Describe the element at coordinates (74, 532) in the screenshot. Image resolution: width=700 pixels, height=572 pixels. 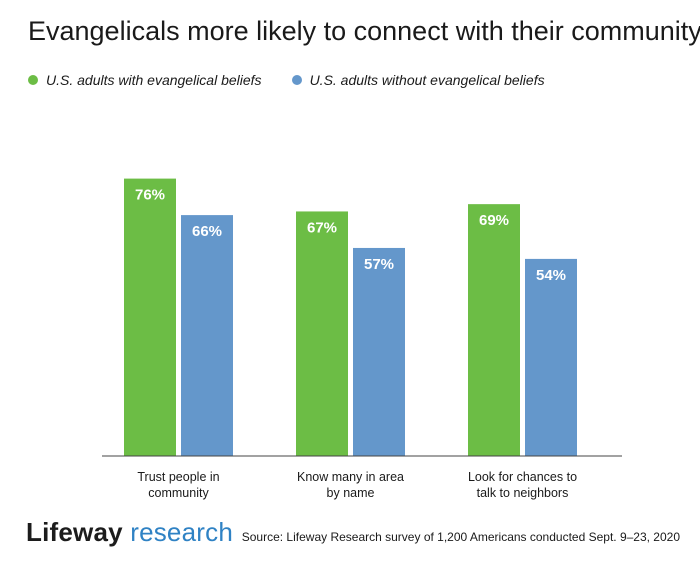
I see `logo-text-lifeway: Lifeway` at that location.